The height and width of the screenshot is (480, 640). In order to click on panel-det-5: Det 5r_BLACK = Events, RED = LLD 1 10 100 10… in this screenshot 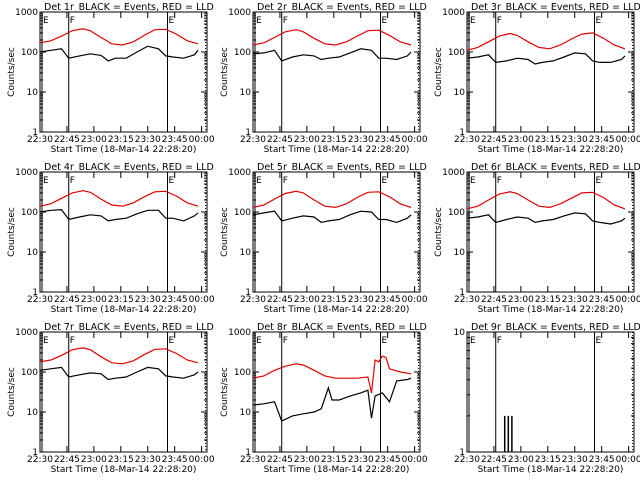, I will do `click(324, 238)`.